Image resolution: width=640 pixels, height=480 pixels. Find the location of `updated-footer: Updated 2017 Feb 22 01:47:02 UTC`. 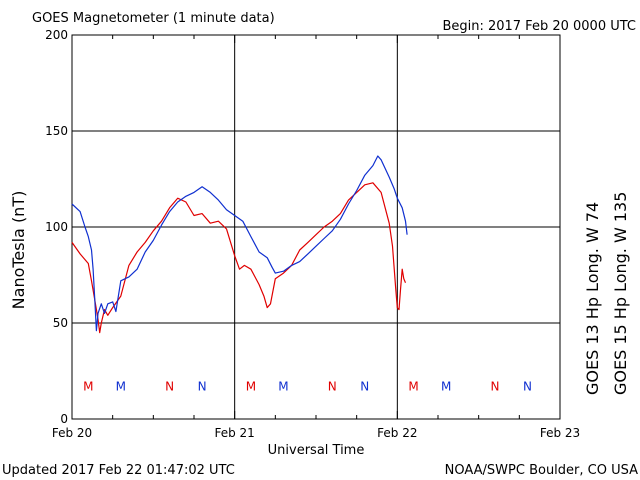

updated-footer: Updated 2017 Feb 22 01:47:02 UTC is located at coordinates (118, 470).